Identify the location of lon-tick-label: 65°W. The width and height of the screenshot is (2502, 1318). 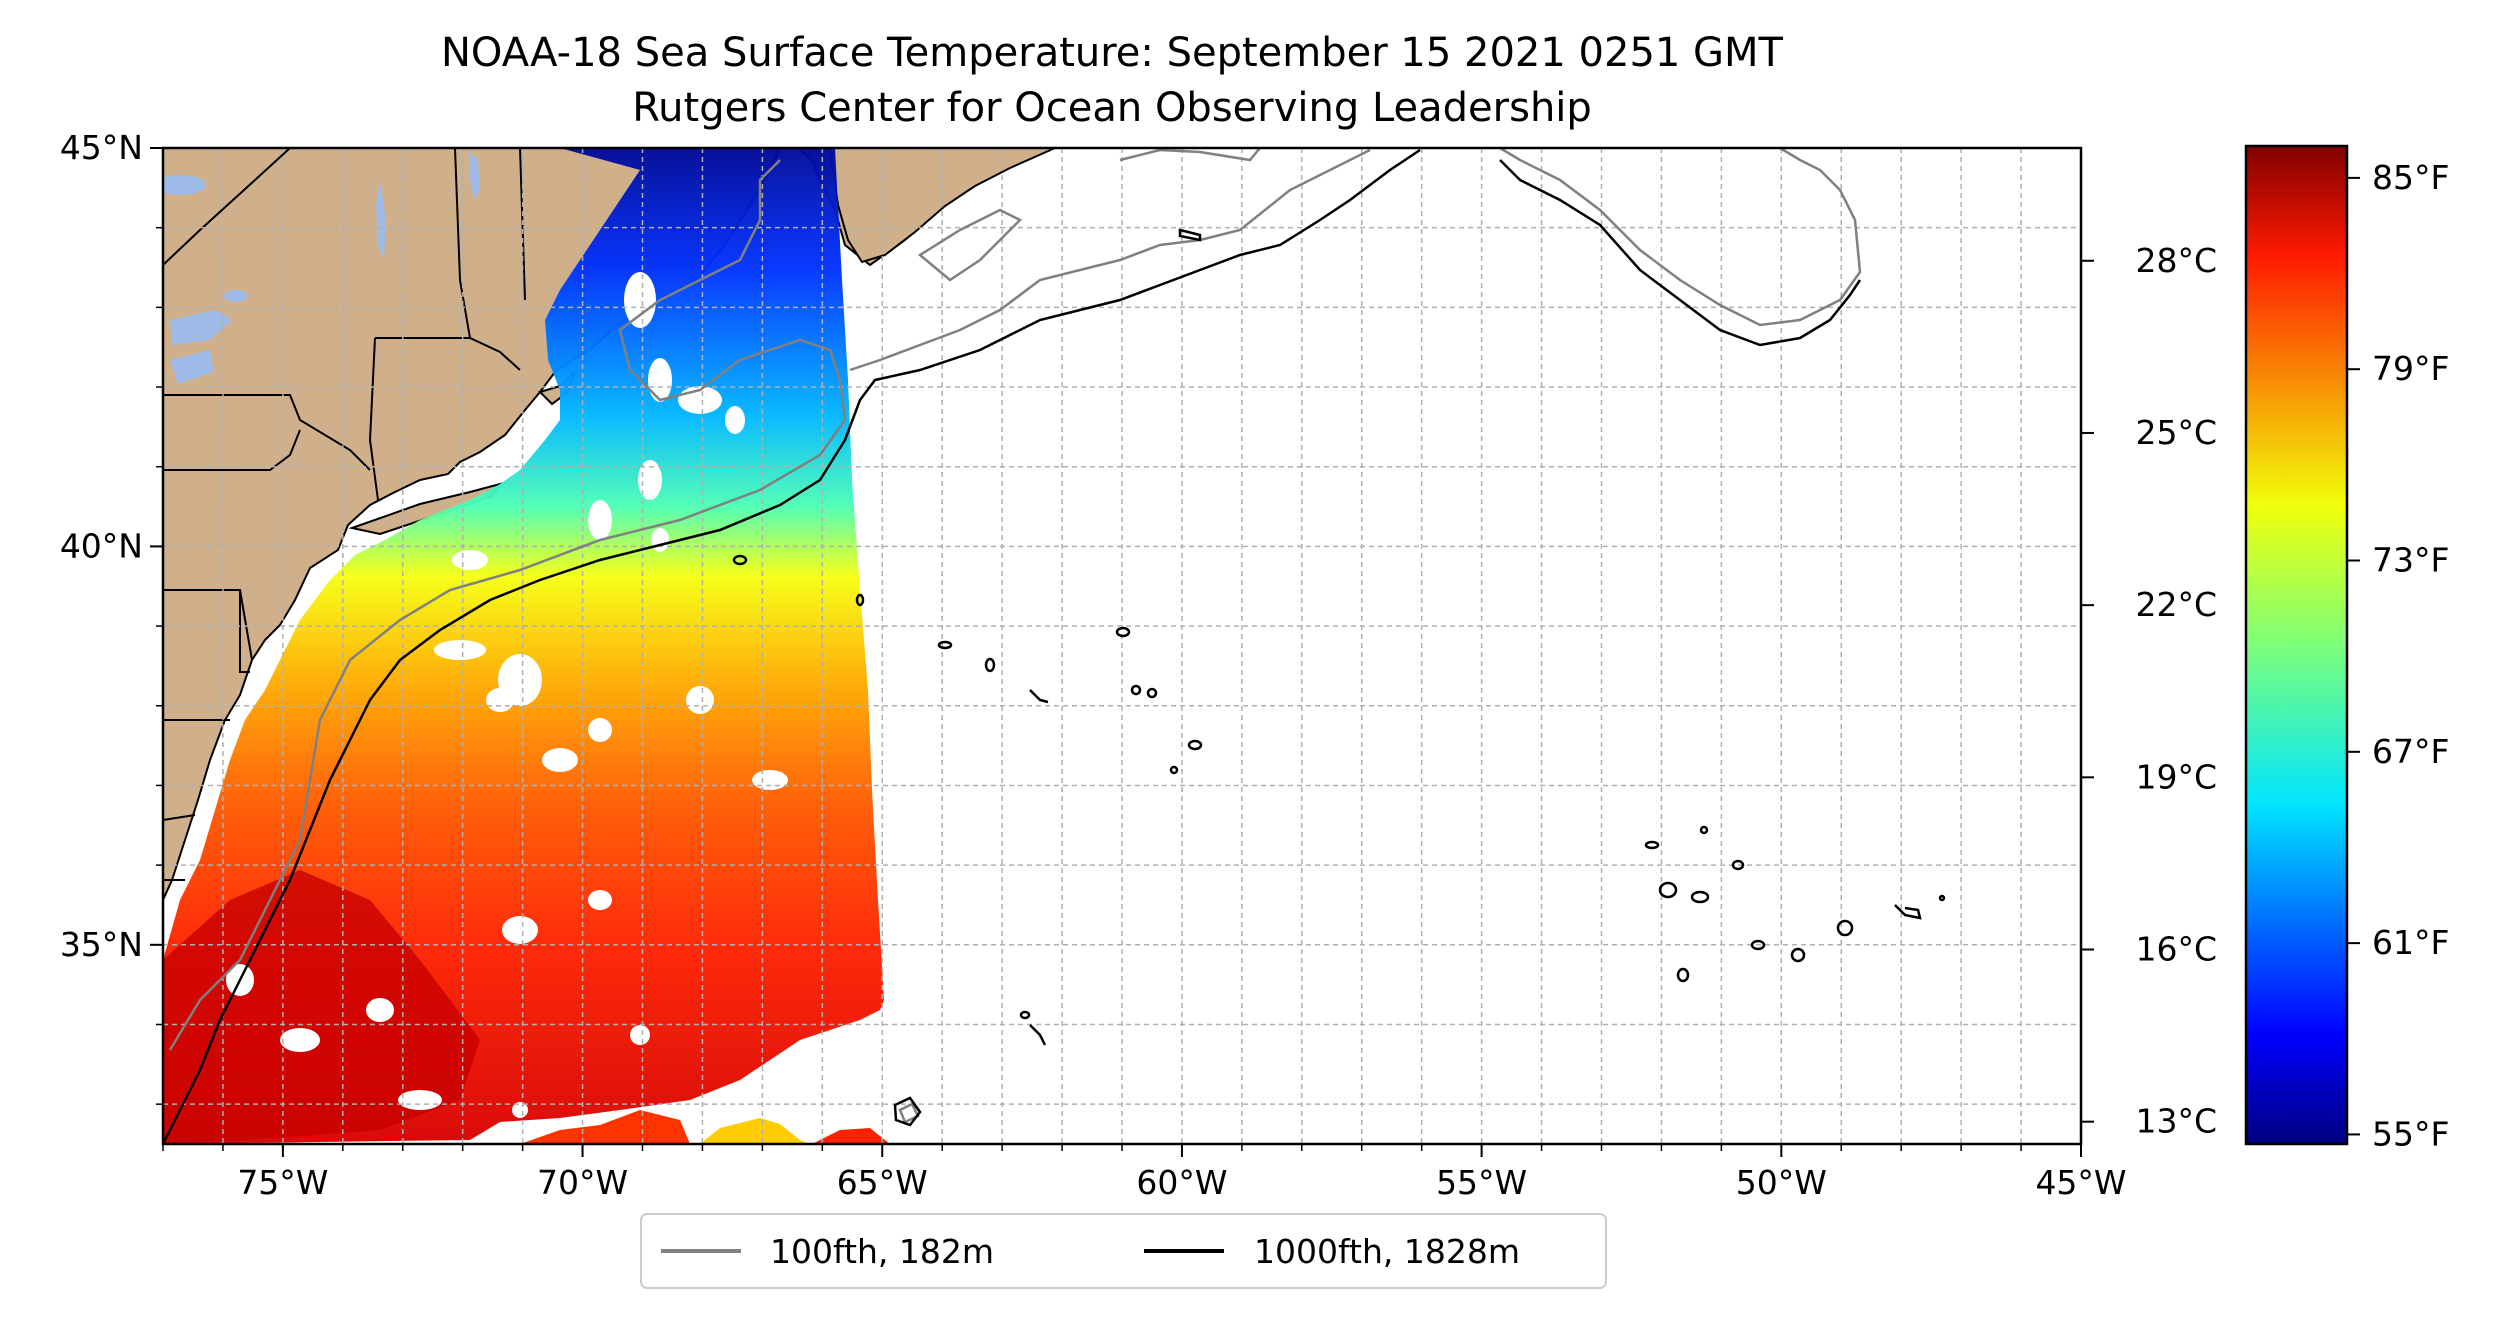
(882, 1182).